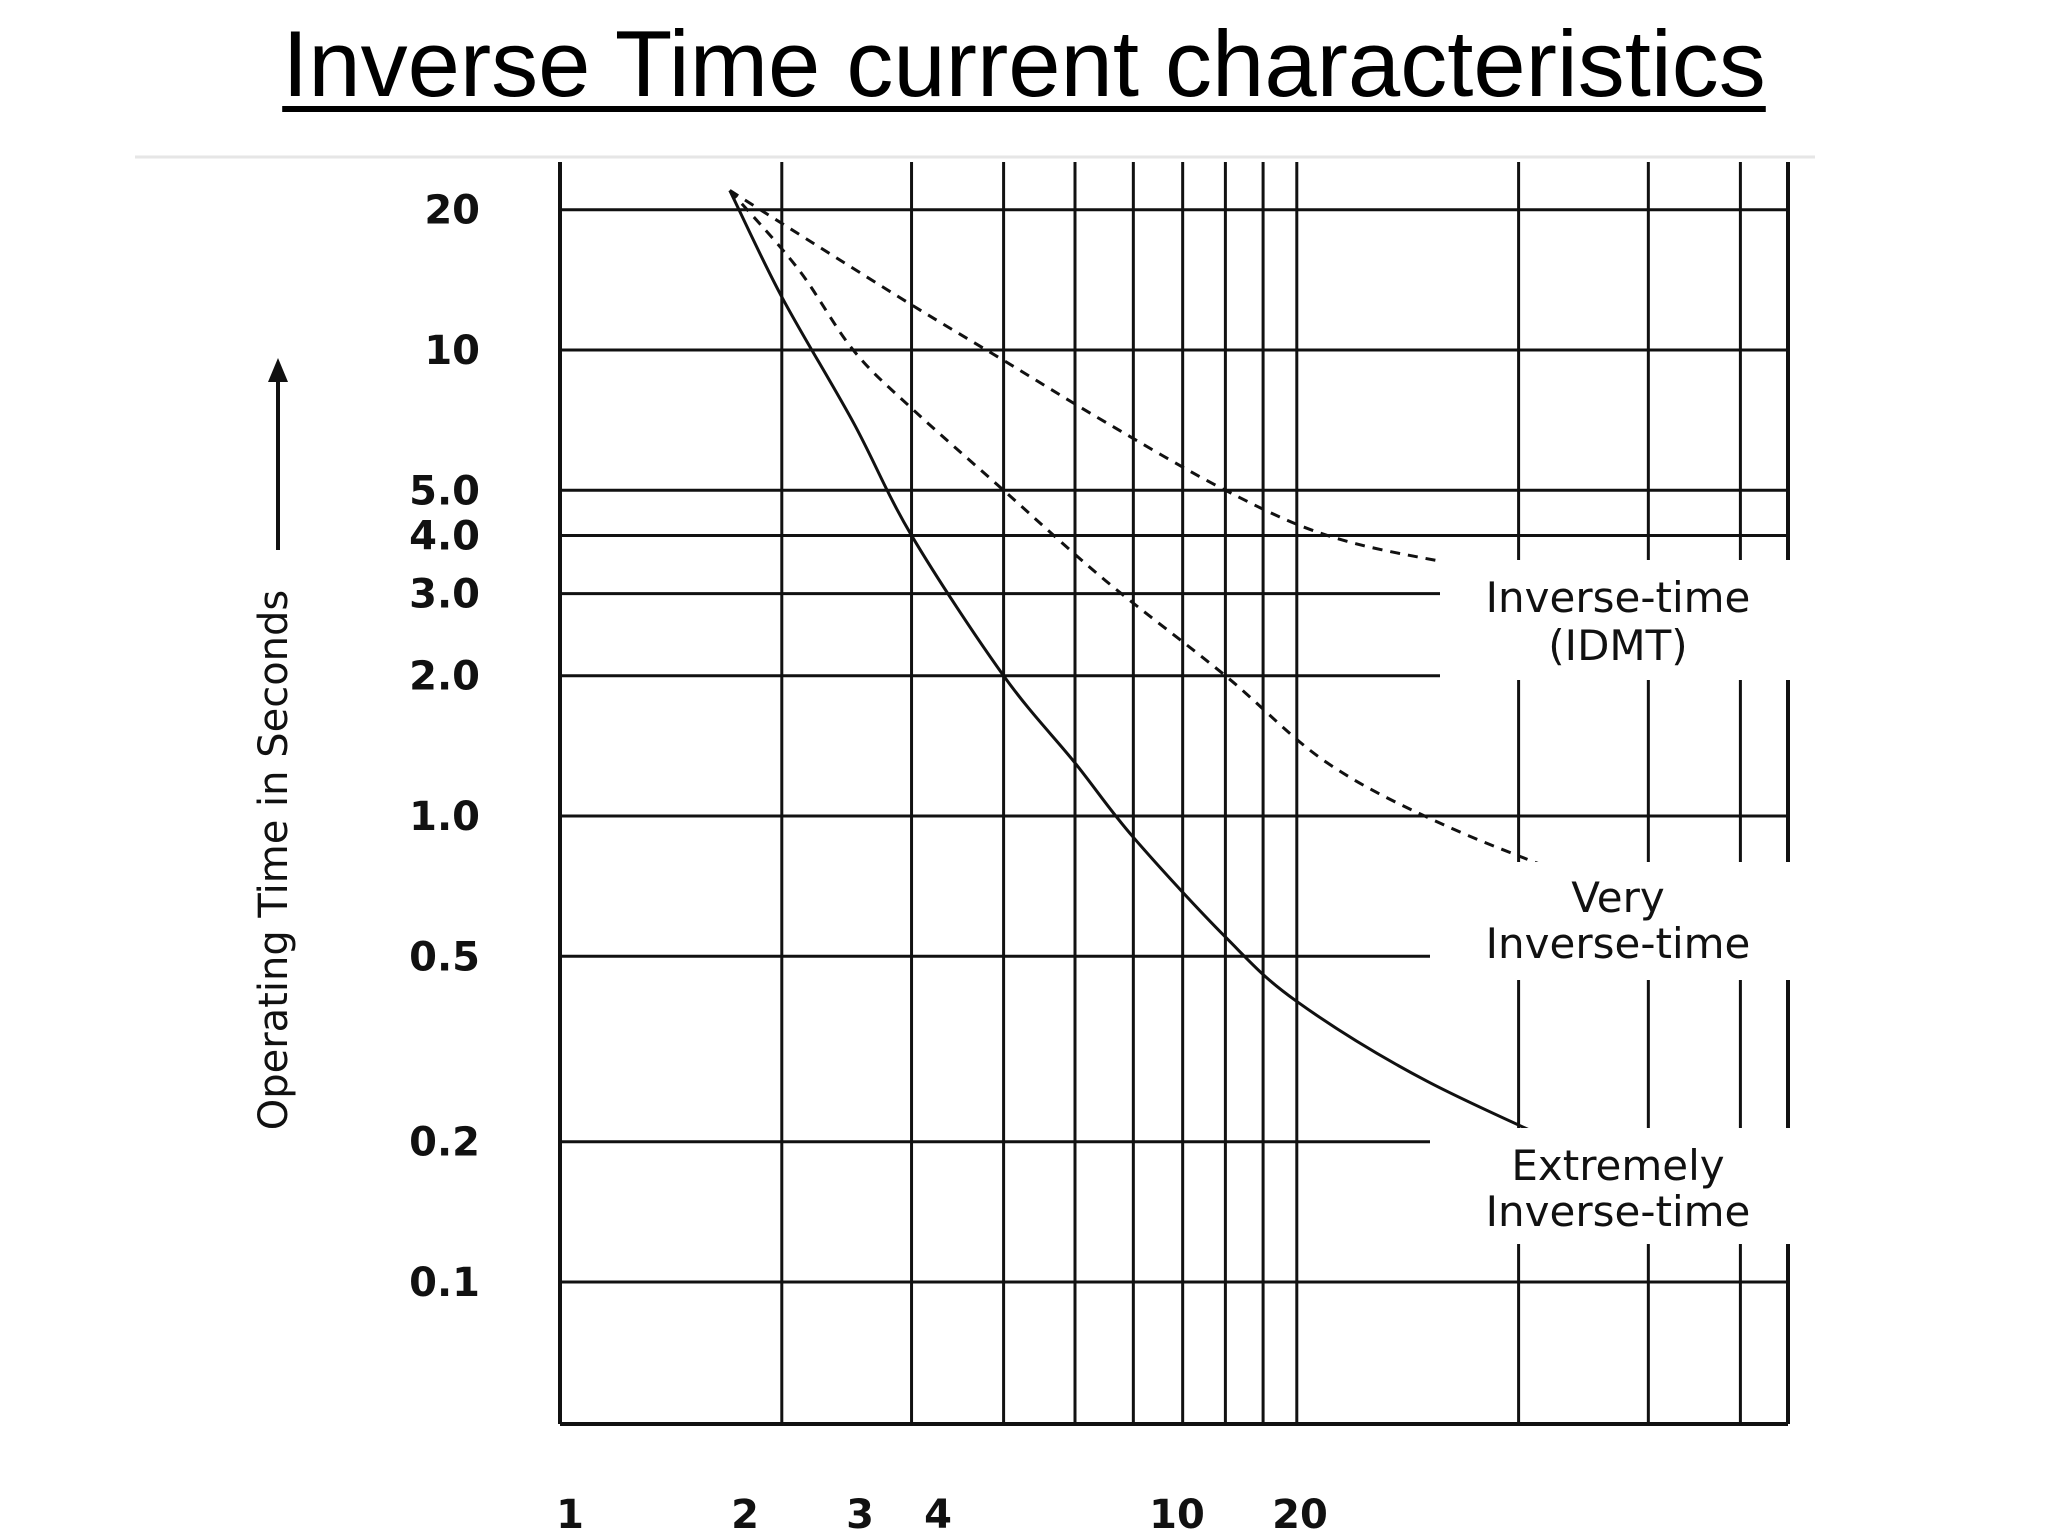  What do you see at coordinates (444, 957) in the screenshot?
I see `y-tick-label: 0.5` at bounding box center [444, 957].